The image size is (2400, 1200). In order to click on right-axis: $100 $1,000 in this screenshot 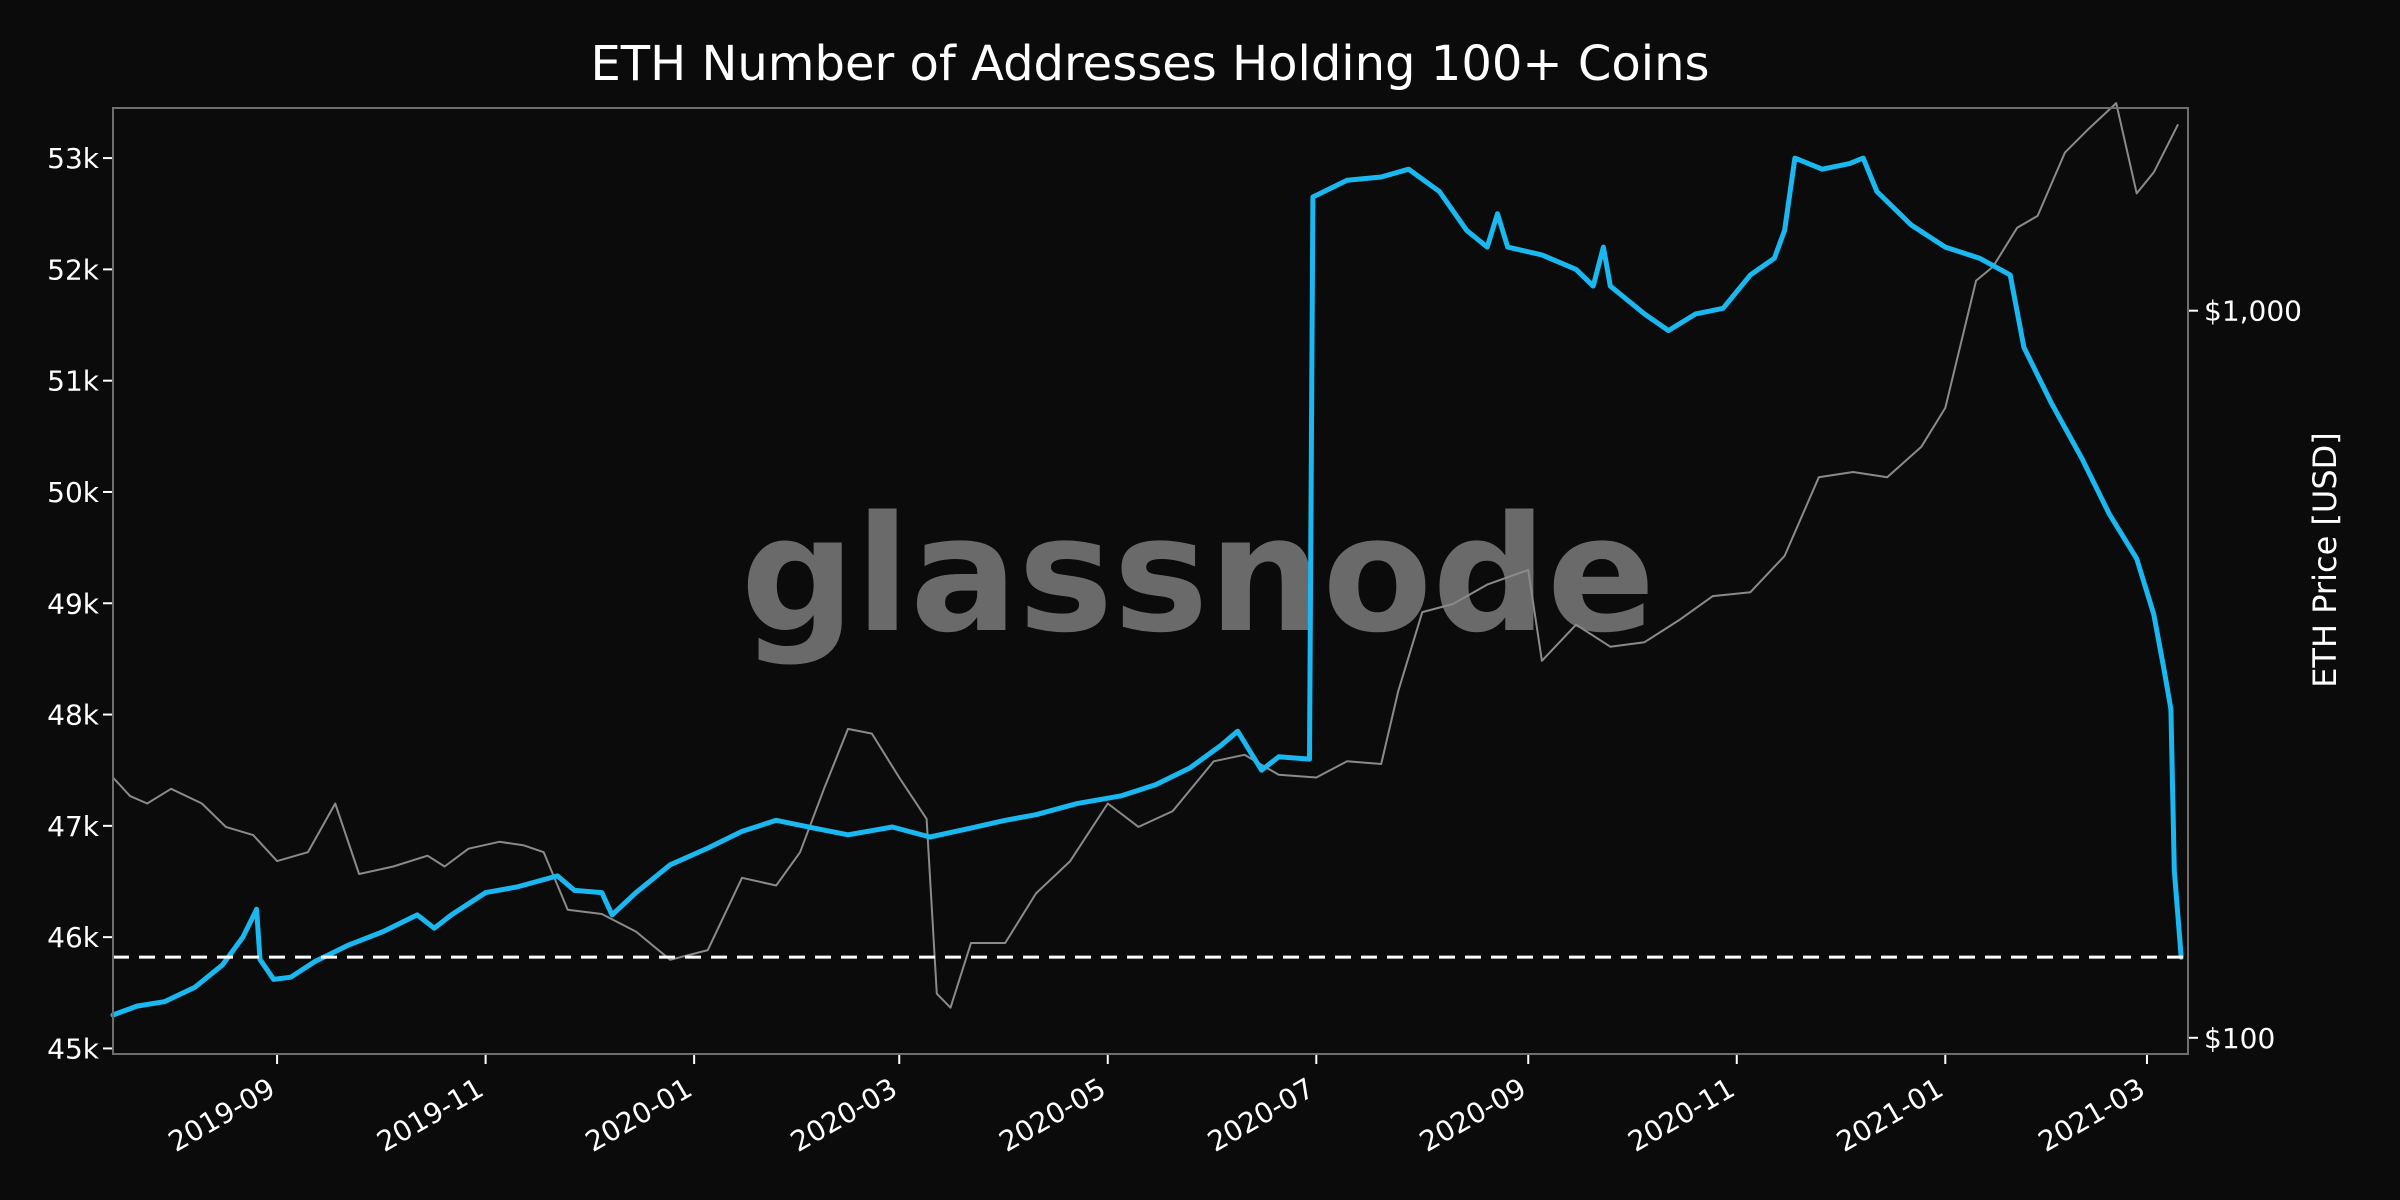, I will do `click(2245, 675)`.